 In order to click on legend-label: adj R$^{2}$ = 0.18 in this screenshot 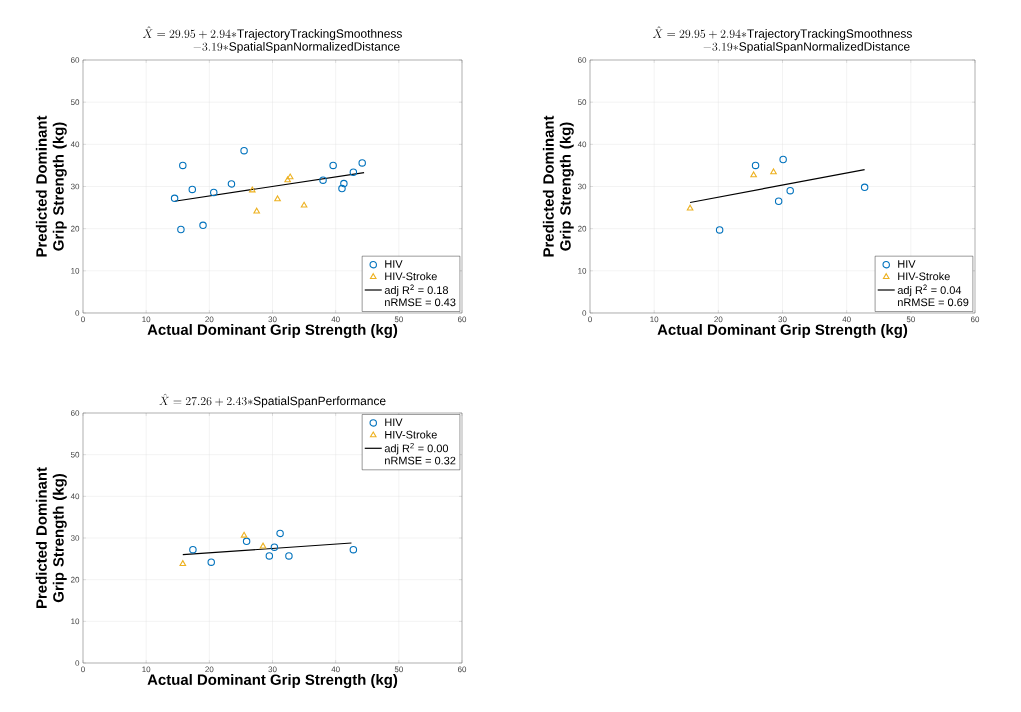, I will do `click(416, 290)`.